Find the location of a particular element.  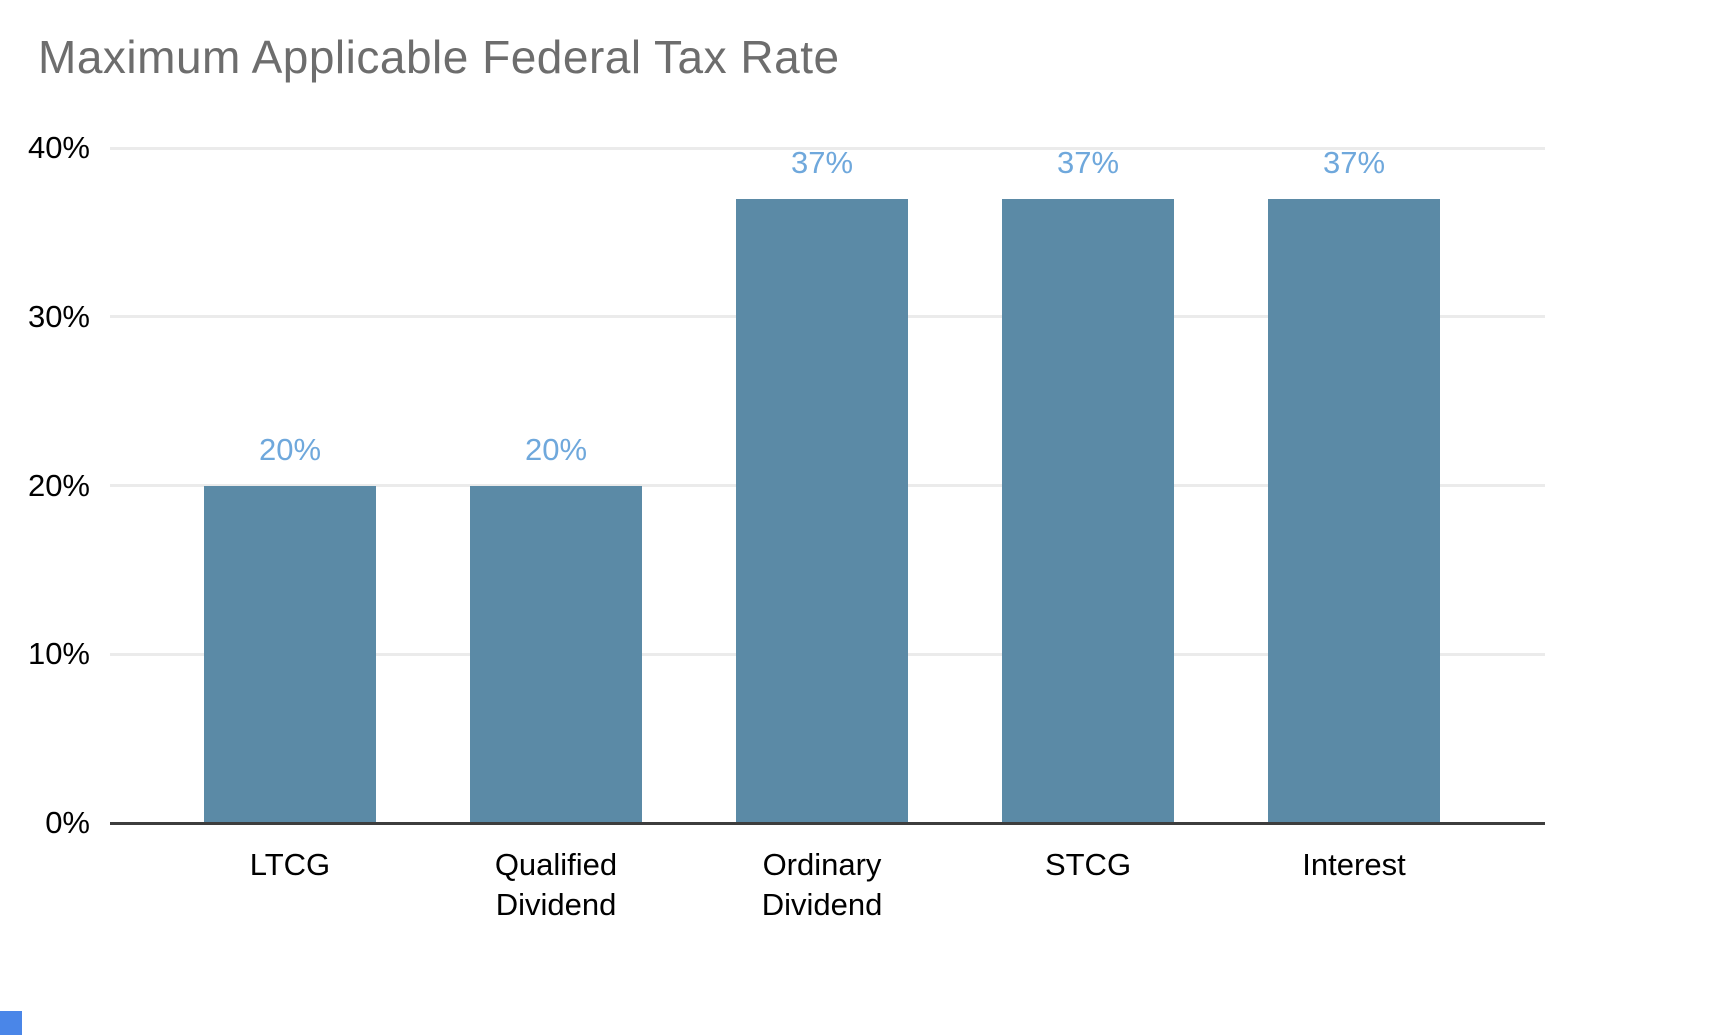

bar-ltcg is located at coordinates (290, 654).